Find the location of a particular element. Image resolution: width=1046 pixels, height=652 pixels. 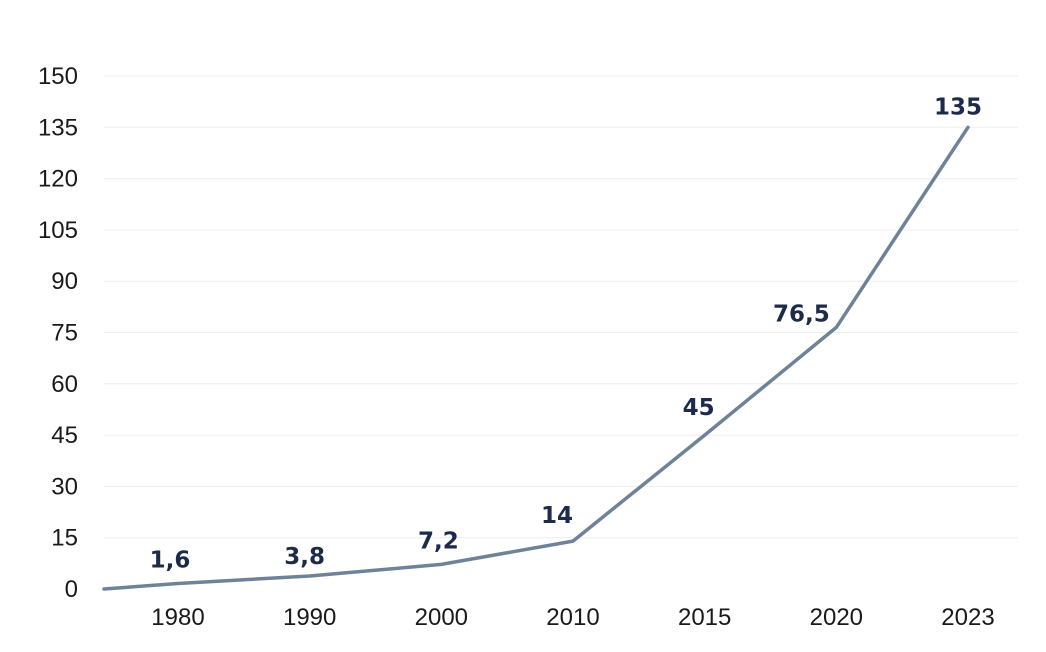

y-tick-label-135: 135 is located at coordinates (58, 127).